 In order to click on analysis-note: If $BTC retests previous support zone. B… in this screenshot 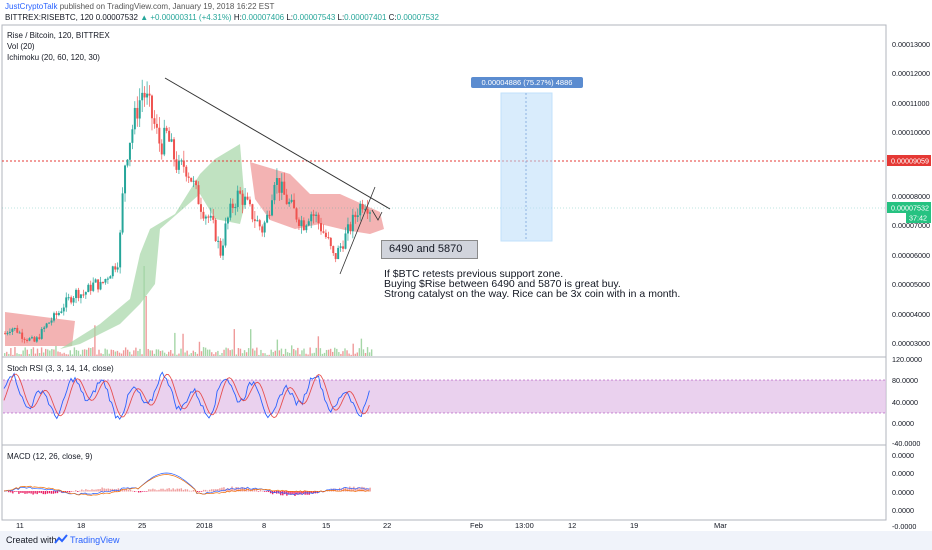, I will do `click(532, 284)`.